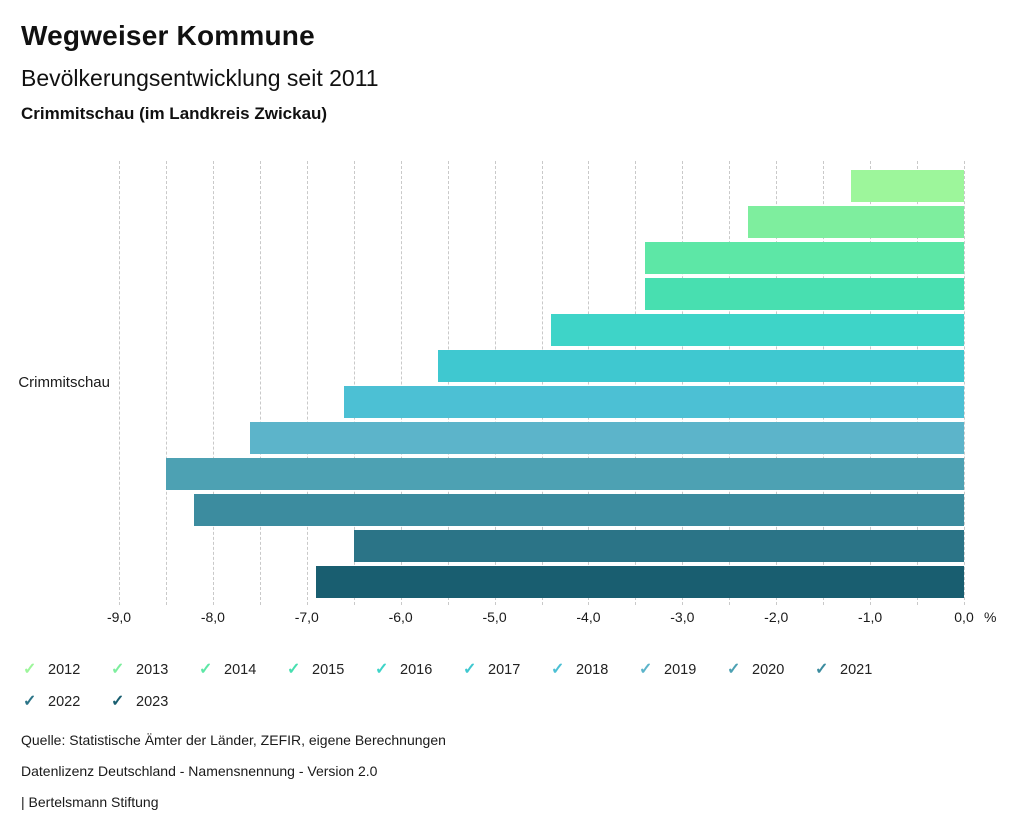 Image resolution: width=1024 pixels, height=835 pixels. What do you see at coordinates (682, 617) in the screenshot?
I see `x-tick-label: -3,0` at bounding box center [682, 617].